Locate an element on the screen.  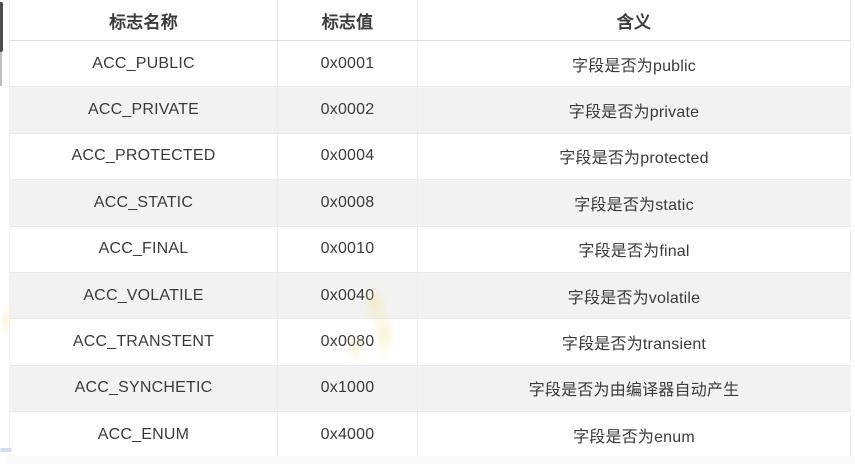
cell-flag-value: 0x0008 is located at coordinates (348, 203).